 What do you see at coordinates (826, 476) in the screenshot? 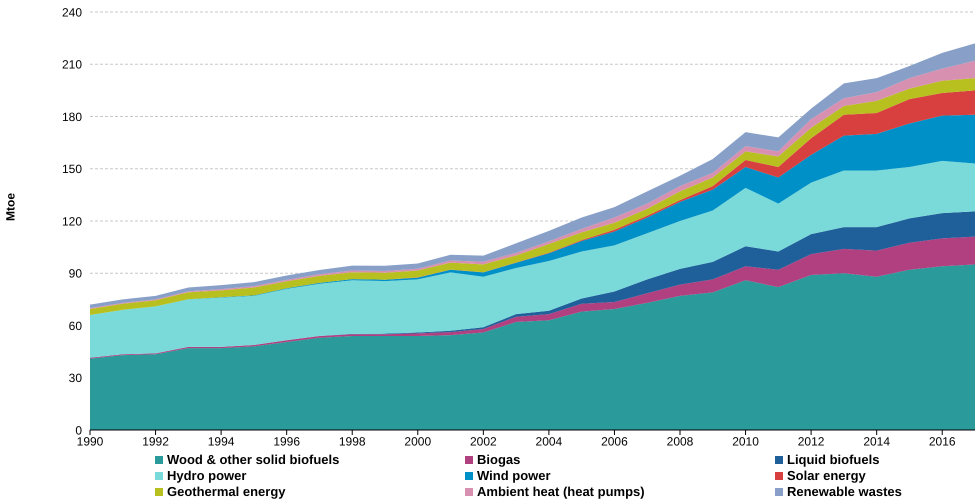
I see `legend-label: Solar energy` at bounding box center [826, 476].